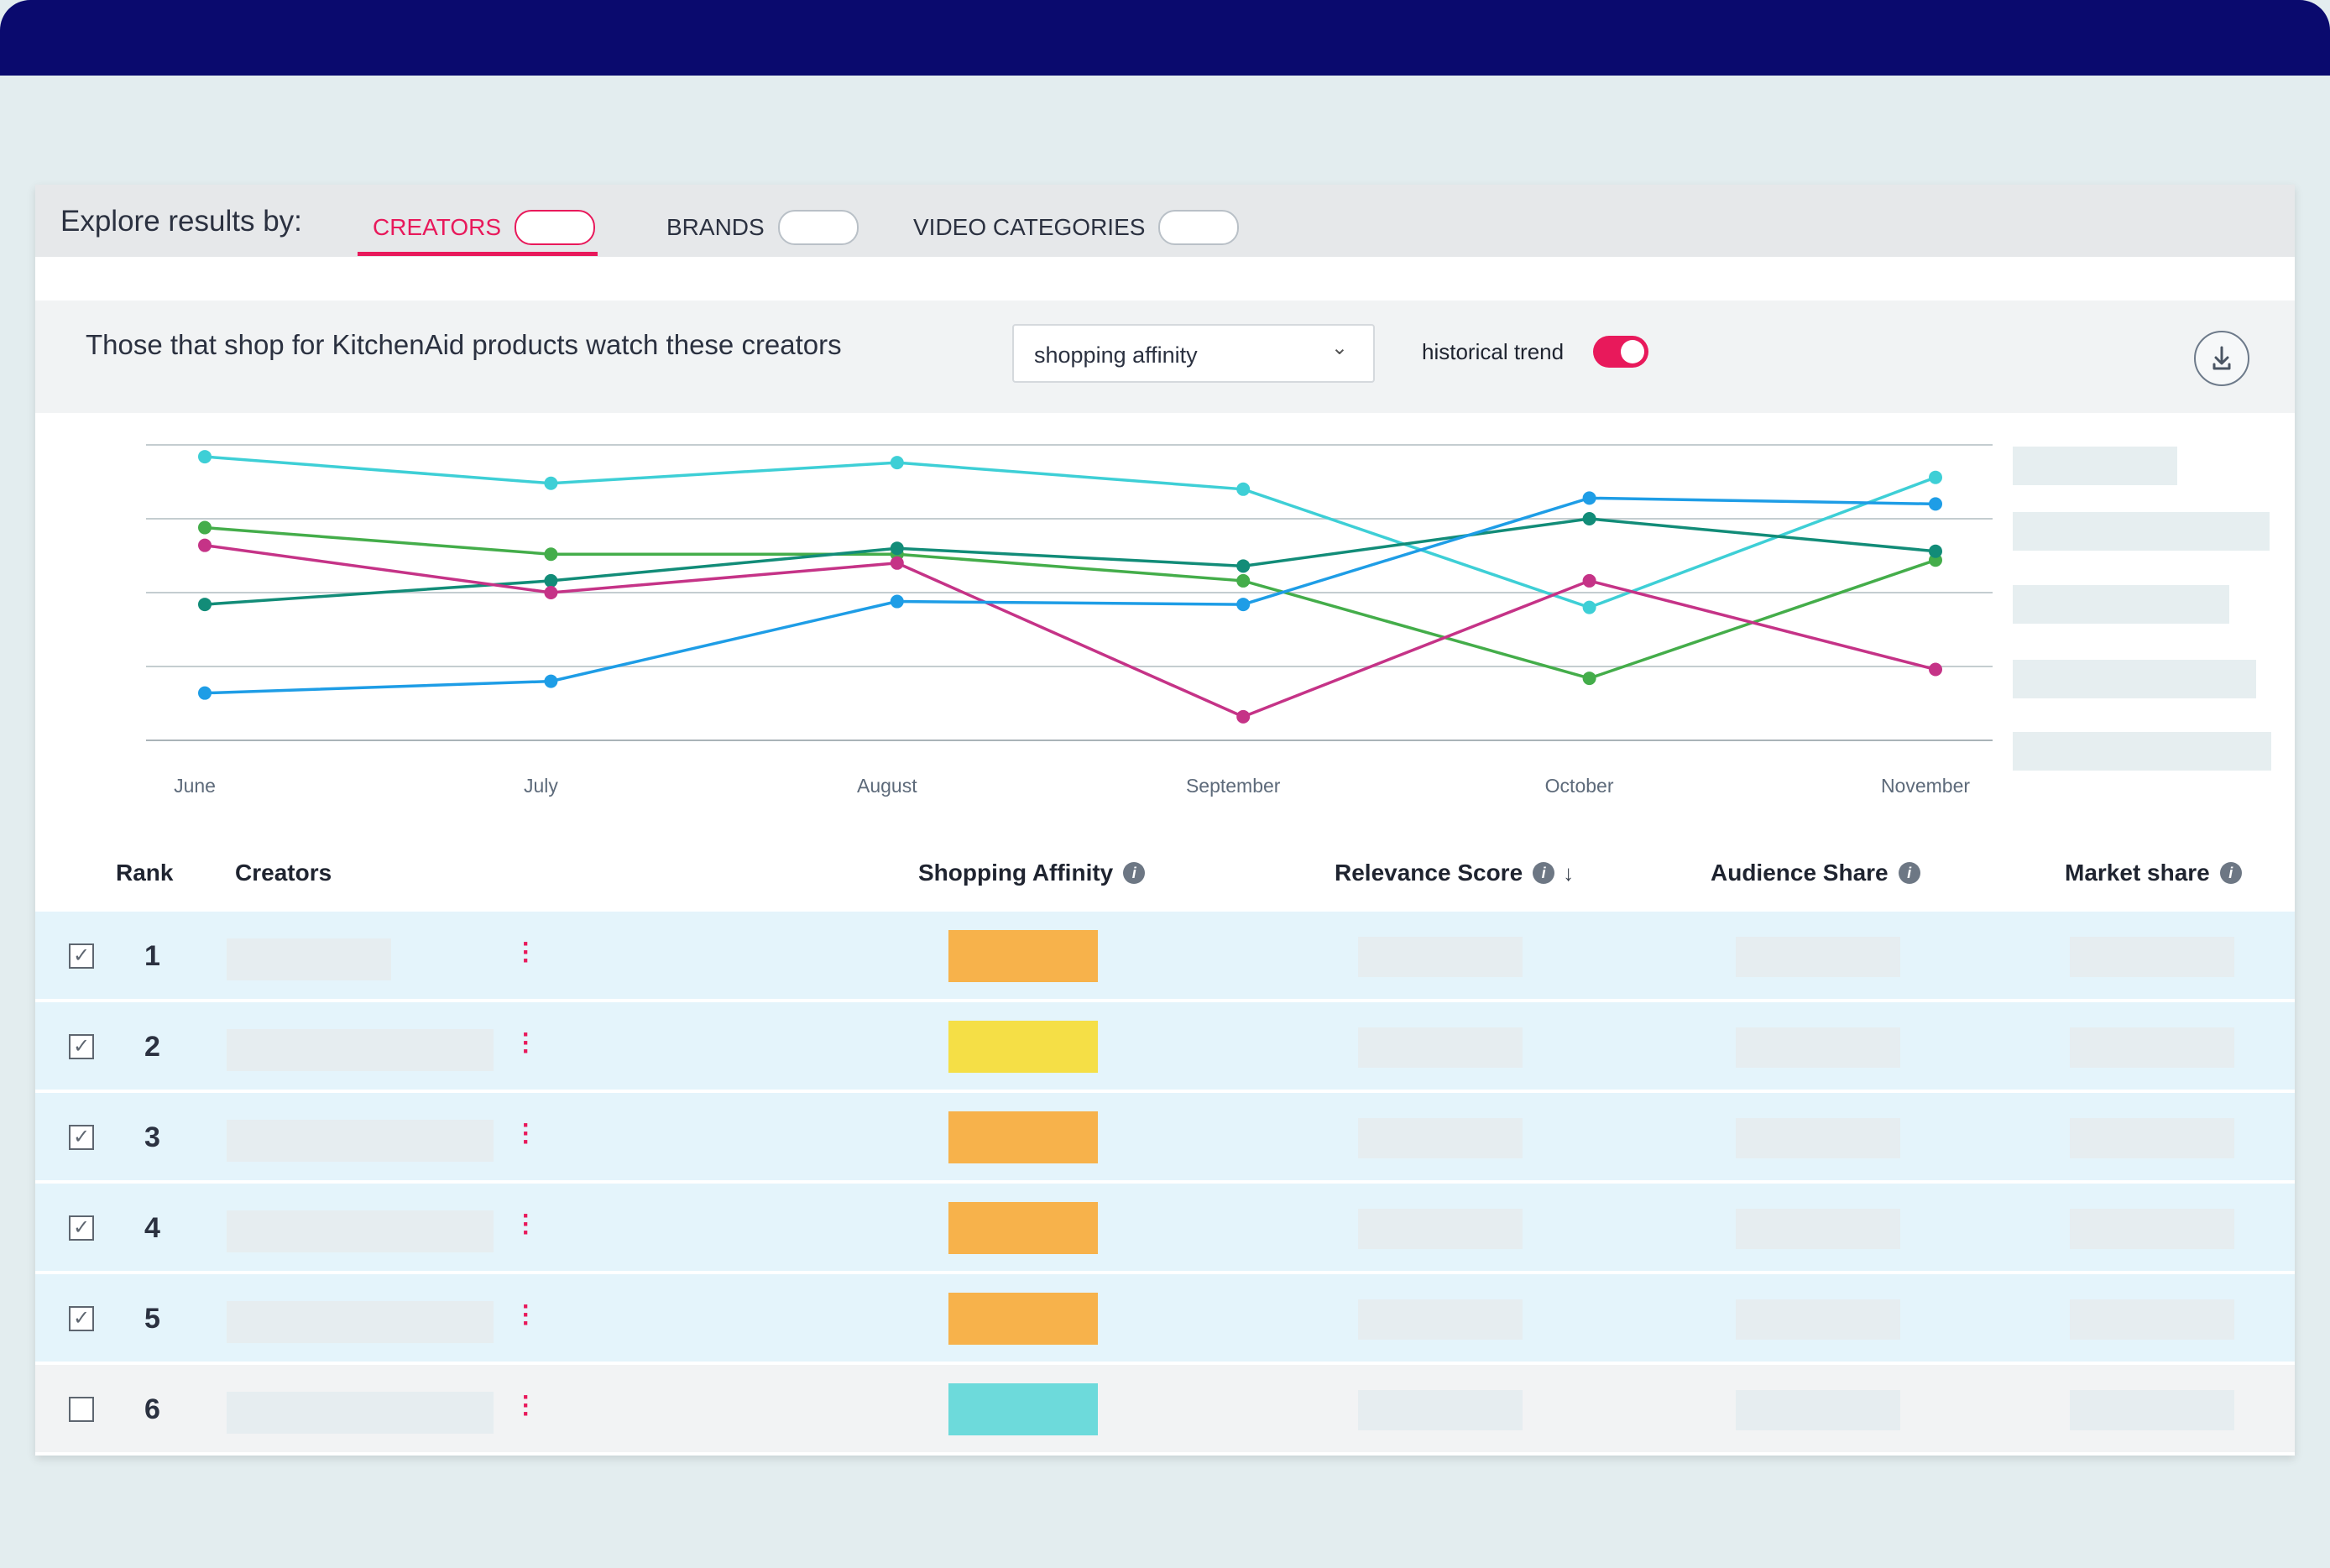 The height and width of the screenshot is (1568, 2330). Describe the element at coordinates (1339, 348) in the screenshot. I see `chevron-down-icon: ⌄` at that location.